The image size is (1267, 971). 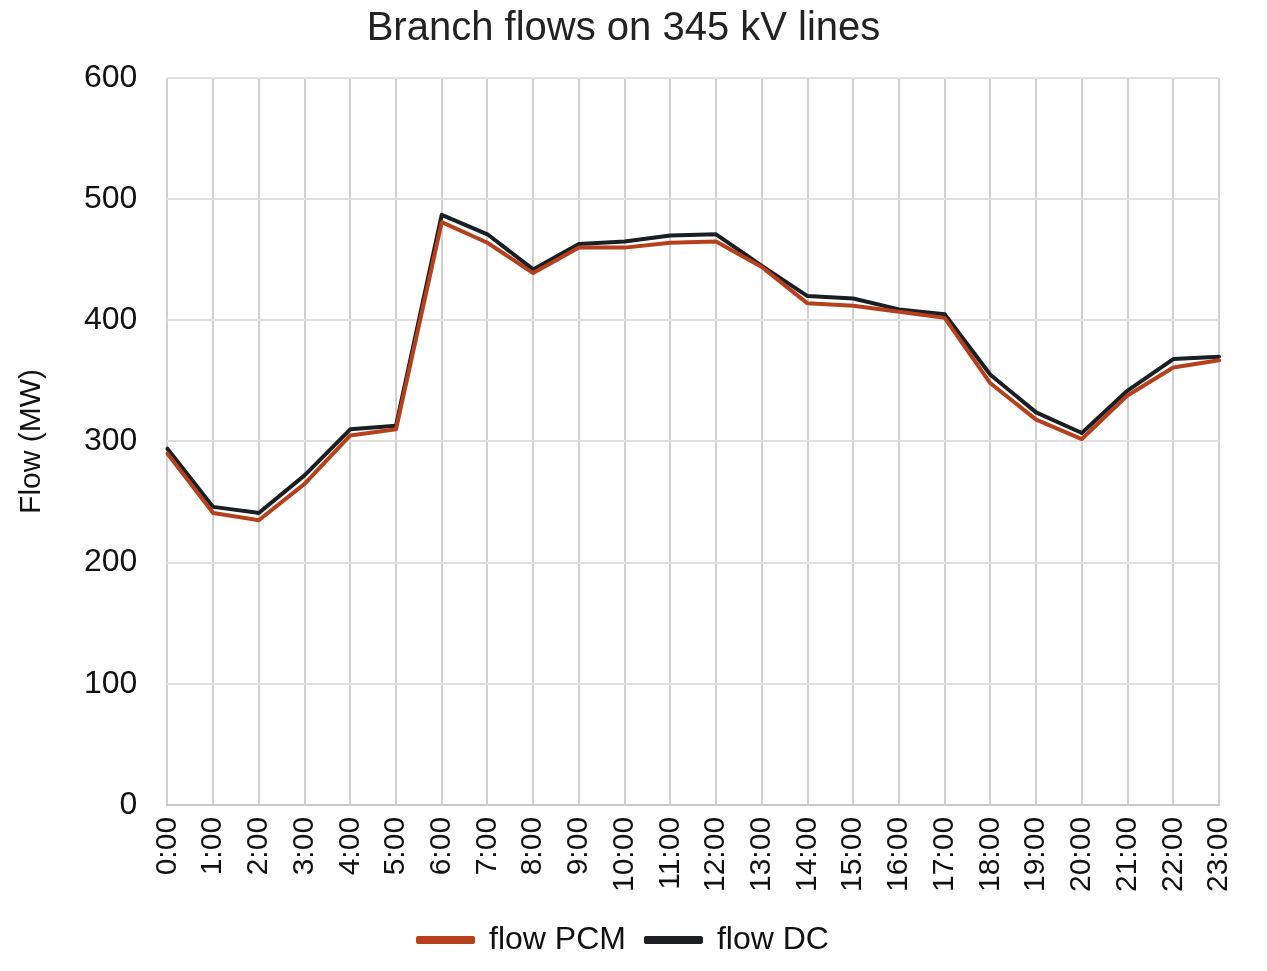 What do you see at coordinates (942, 854) in the screenshot?
I see `x-tick-label: 17:00` at bounding box center [942, 854].